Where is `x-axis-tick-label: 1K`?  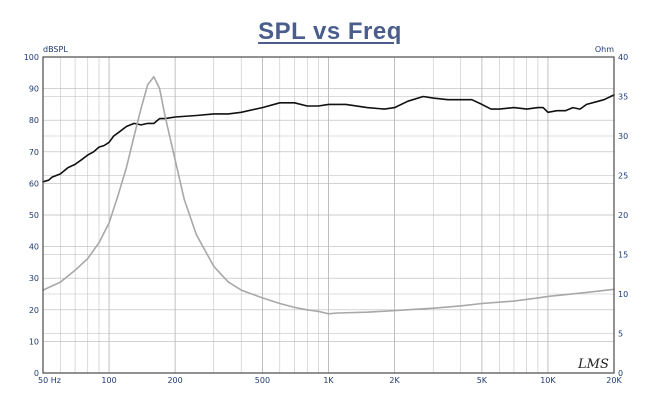
x-axis-tick-label: 1K is located at coordinates (328, 380).